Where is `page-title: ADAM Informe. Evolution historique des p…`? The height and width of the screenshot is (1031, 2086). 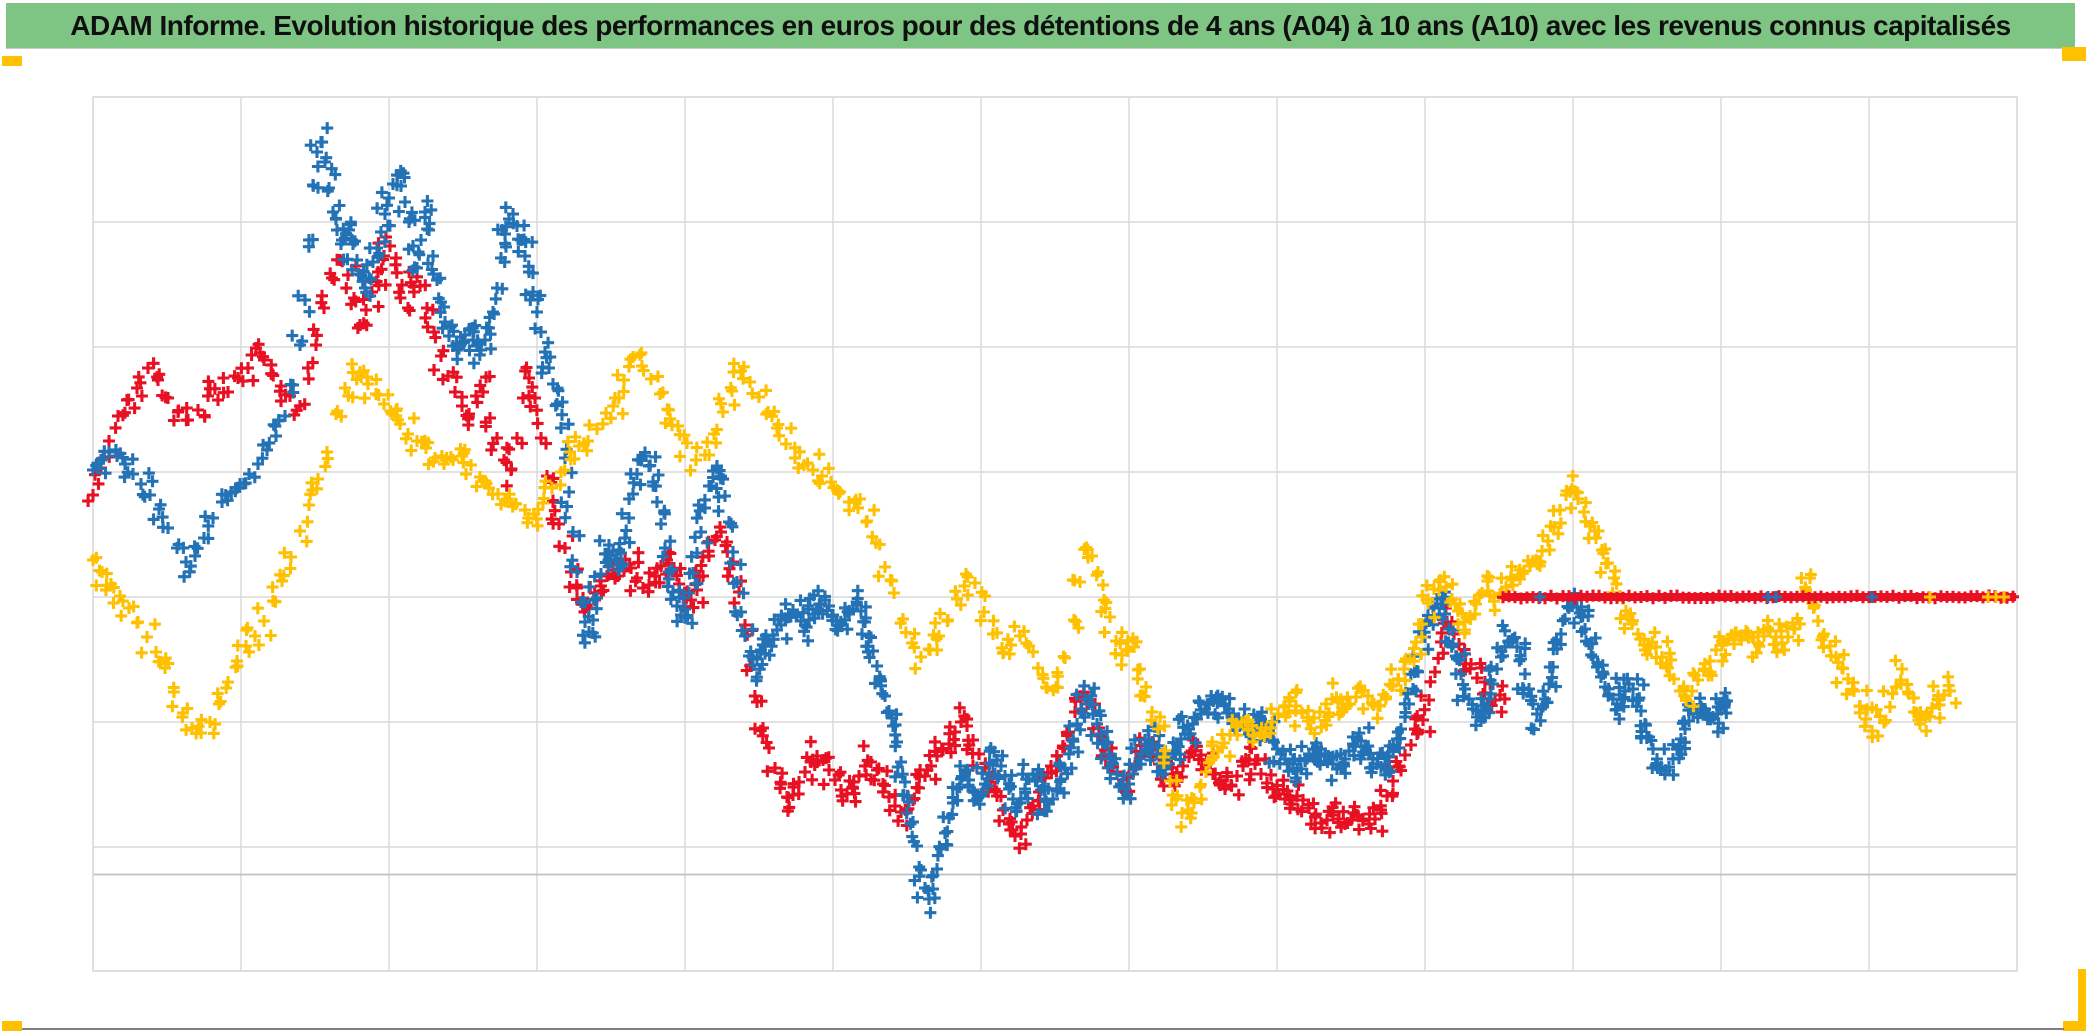
page-title: ADAM Informe. Evolution historique des p… is located at coordinates (1040, 25).